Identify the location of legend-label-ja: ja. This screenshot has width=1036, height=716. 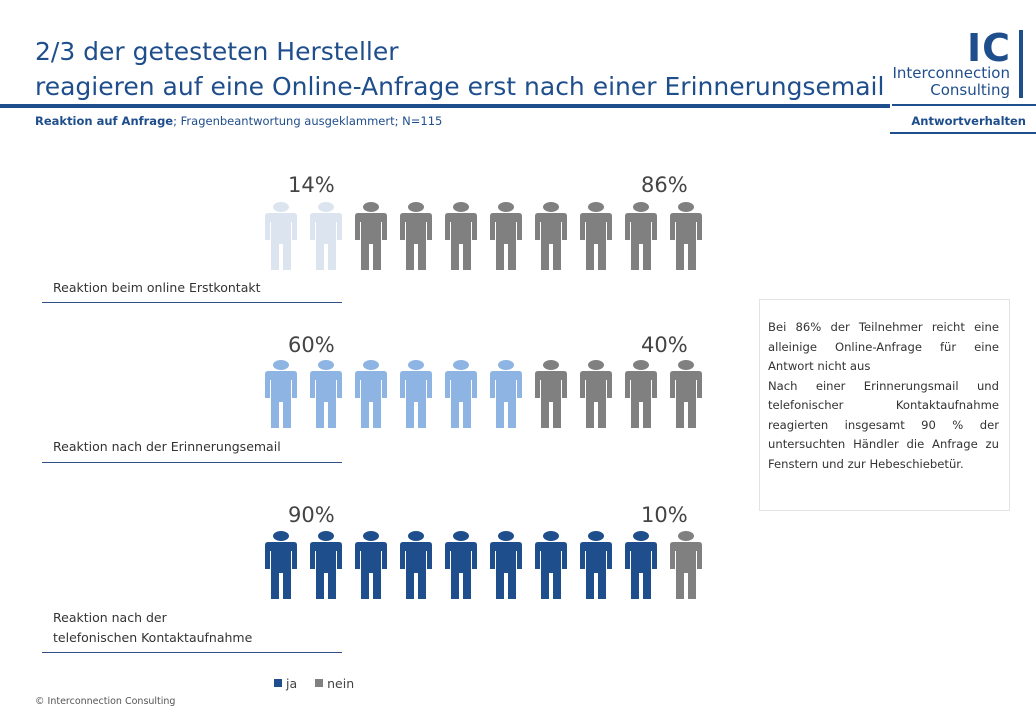
(292, 683).